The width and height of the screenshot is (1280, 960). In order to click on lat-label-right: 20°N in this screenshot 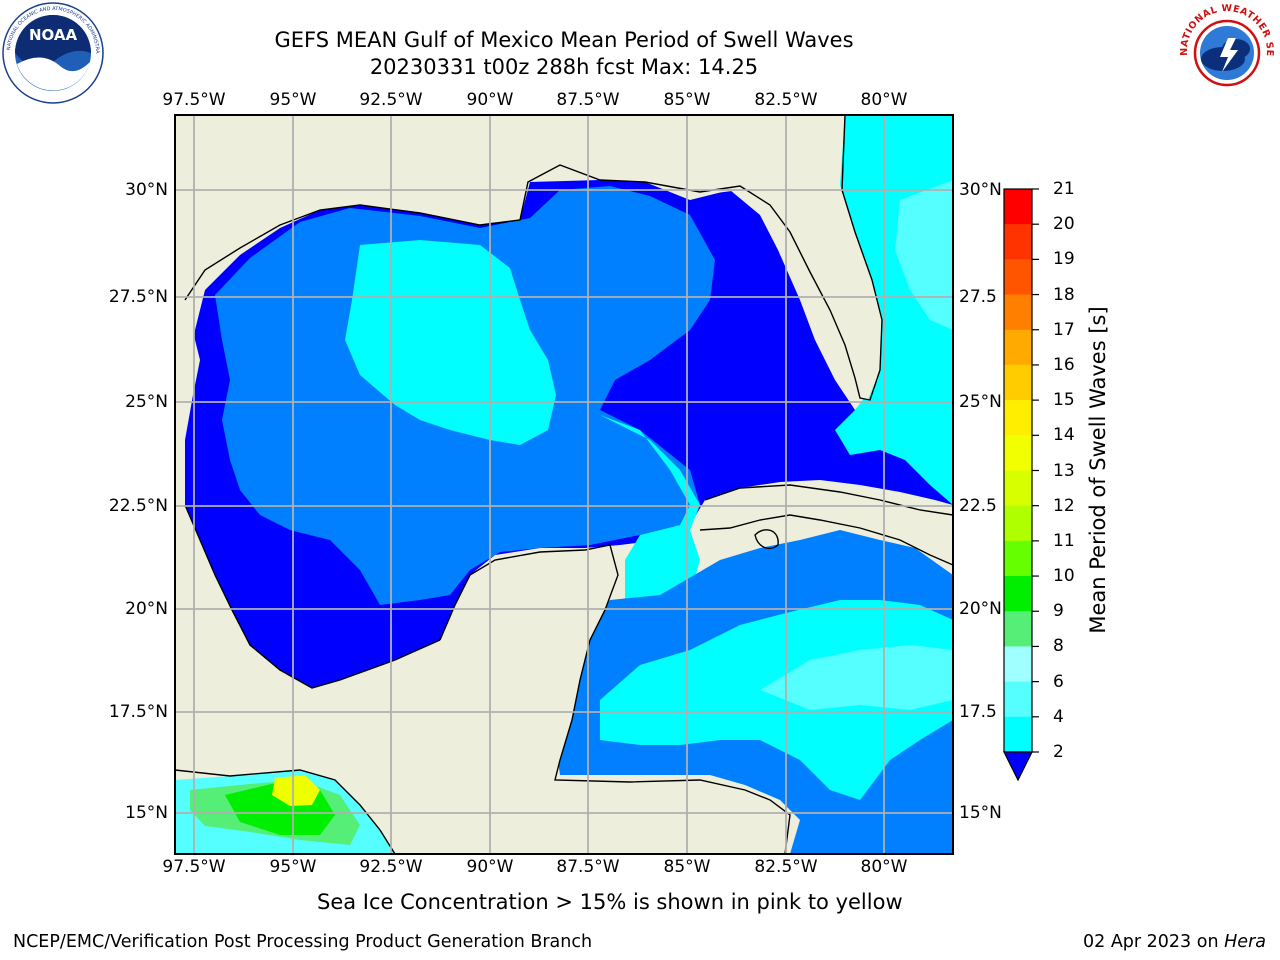, I will do `click(980, 609)`.